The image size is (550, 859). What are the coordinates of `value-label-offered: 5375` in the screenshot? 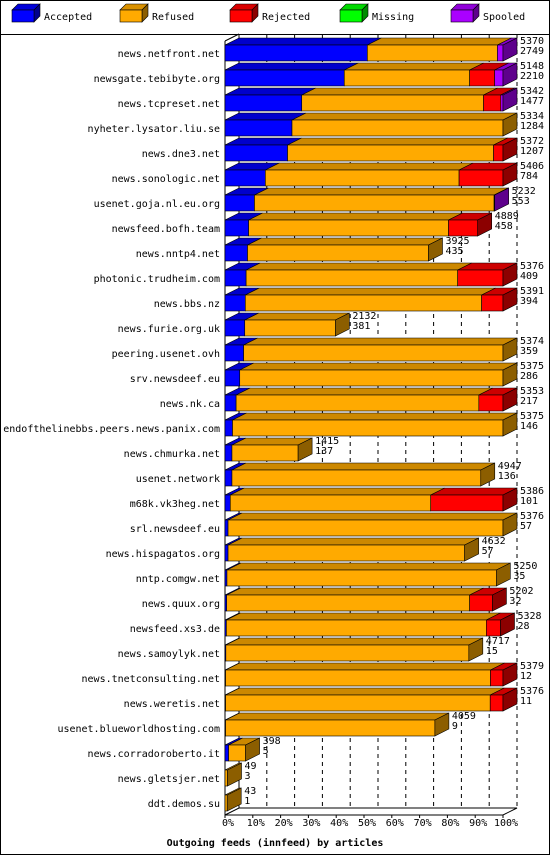 It's located at (532, 416).